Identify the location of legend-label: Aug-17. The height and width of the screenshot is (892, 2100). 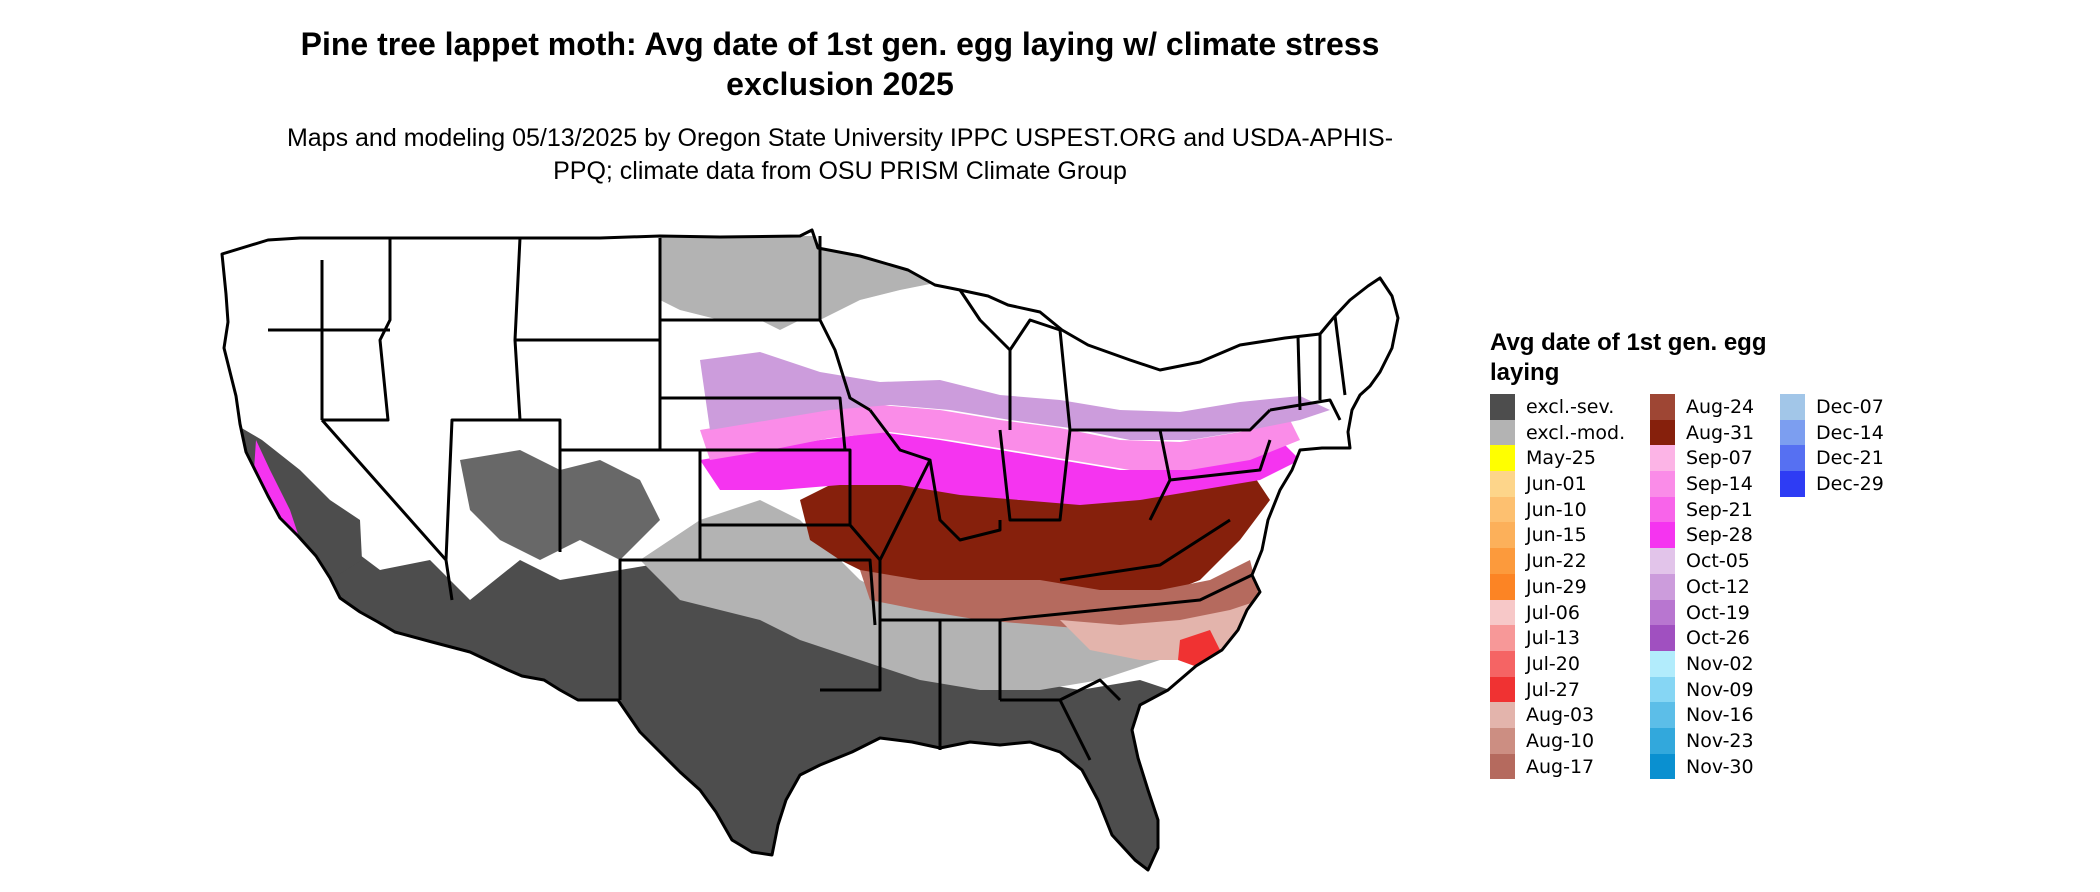
(1560, 766).